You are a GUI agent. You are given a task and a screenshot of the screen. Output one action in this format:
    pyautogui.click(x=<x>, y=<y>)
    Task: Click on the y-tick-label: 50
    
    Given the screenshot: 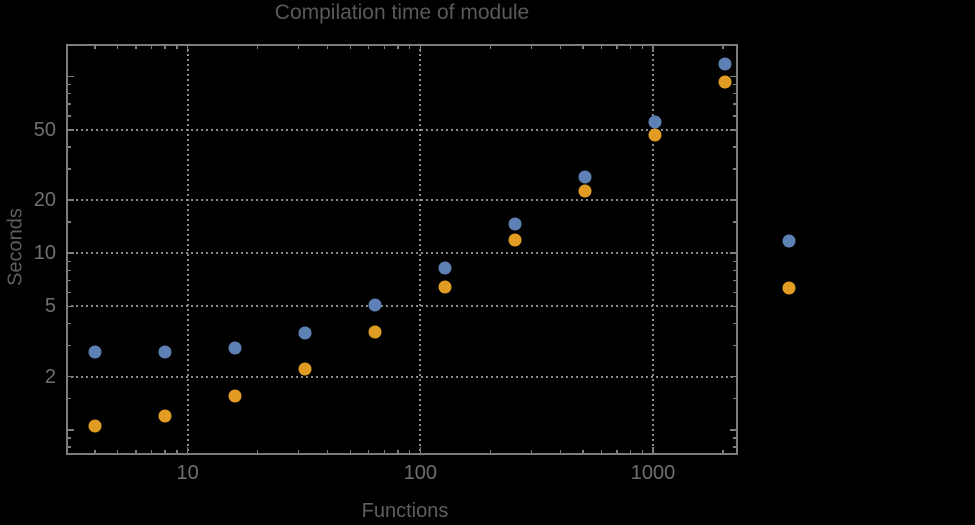 What is the action you would take?
    pyautogui.click(x=44, y=129)
    